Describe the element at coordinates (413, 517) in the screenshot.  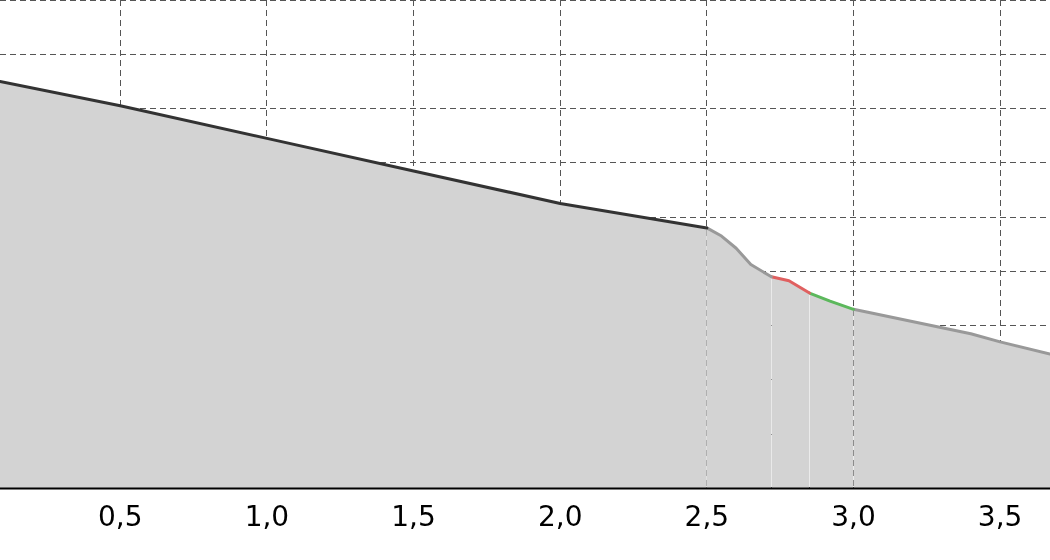
I see `x-tick-label: 1,5` at that location.